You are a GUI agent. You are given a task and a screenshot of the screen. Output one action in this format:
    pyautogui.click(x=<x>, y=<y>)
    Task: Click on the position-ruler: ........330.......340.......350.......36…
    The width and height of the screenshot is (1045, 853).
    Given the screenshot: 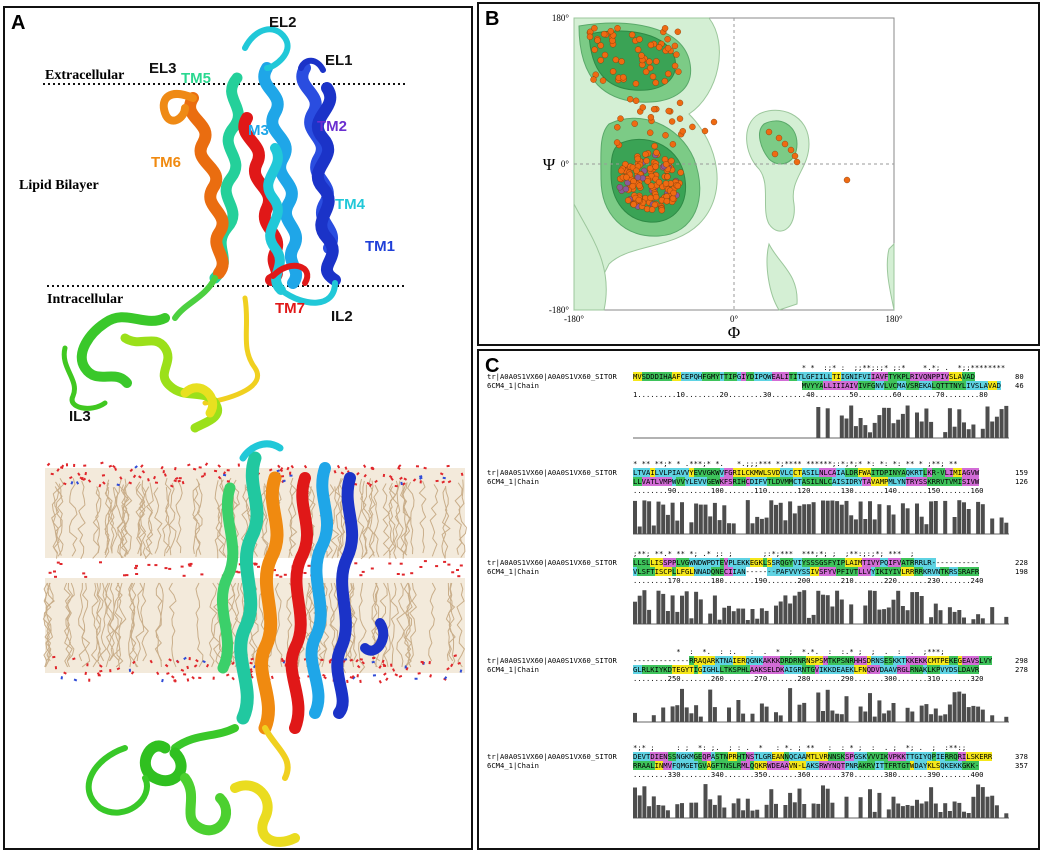 What is the action you would take?
    pyautogui.click(x=808, y=774)
    